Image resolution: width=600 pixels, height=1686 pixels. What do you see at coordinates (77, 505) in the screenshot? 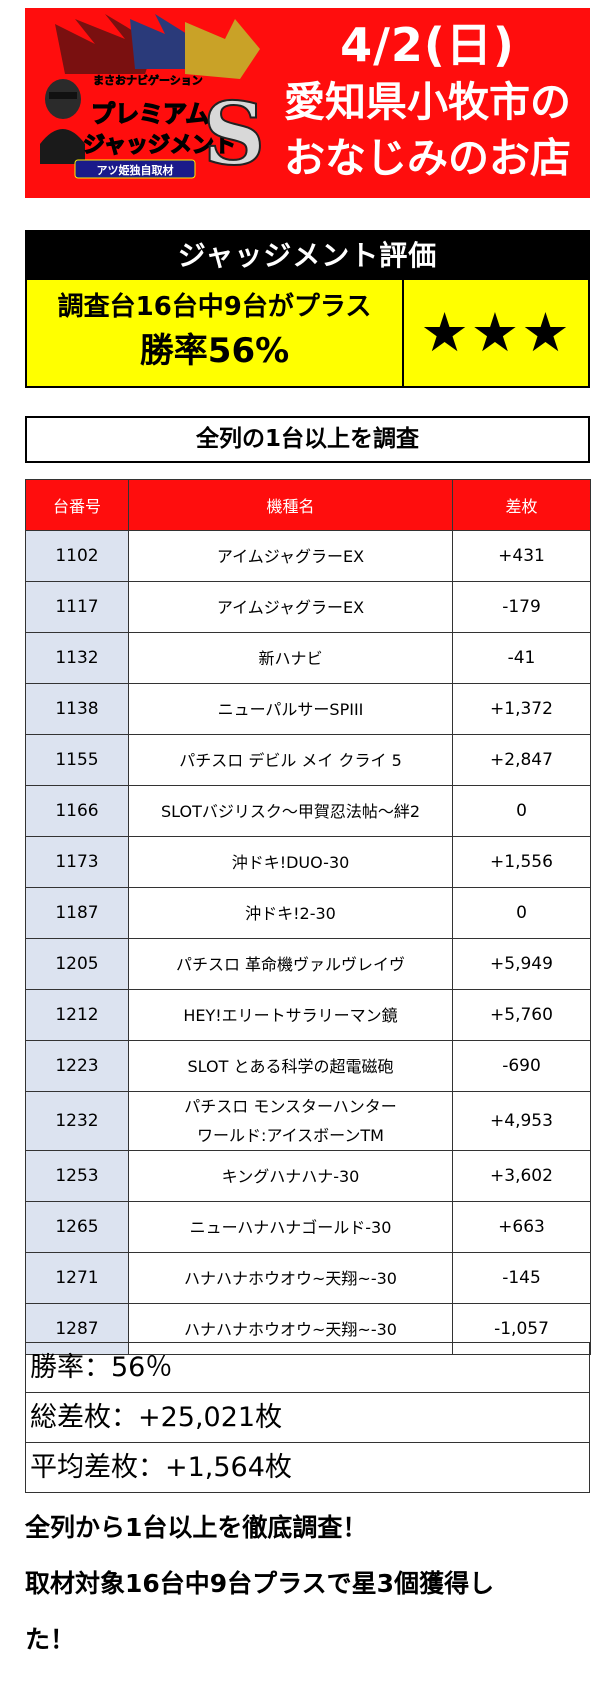
I see `header-machine-number: 台番号` at bounding box center [77, 505].